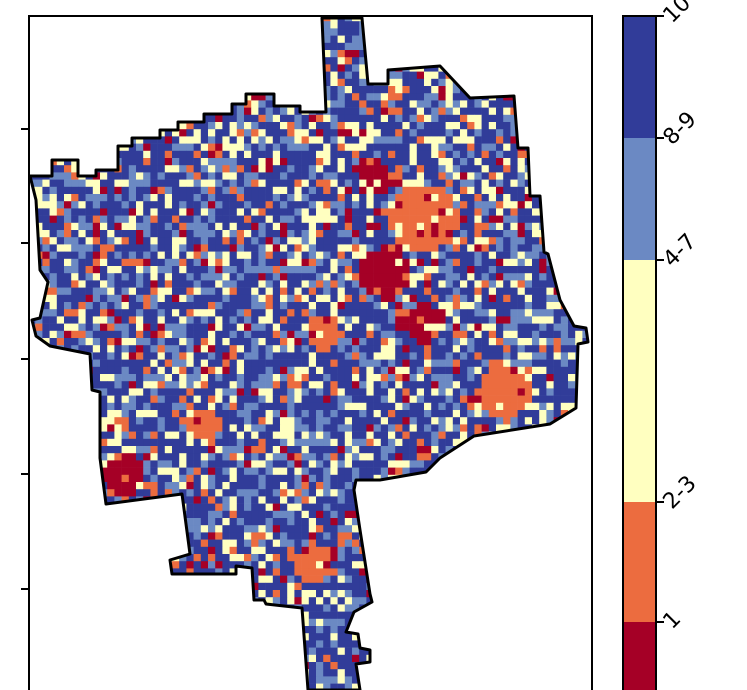  I want to click on colorbar-frame, so click(639, 352).